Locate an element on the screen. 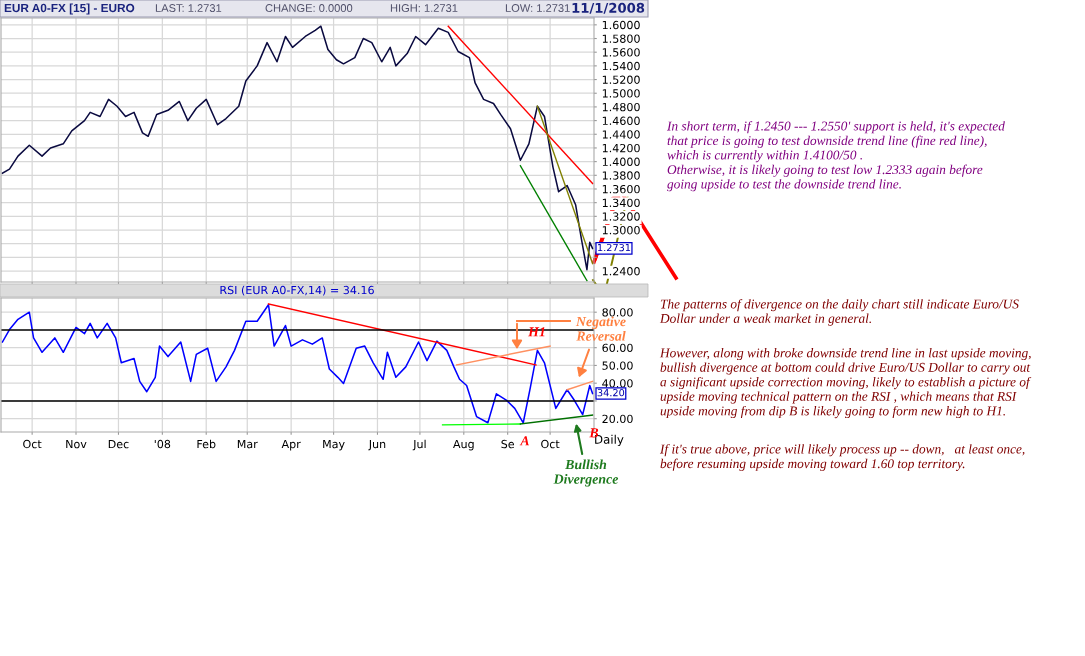 This screenshot has width=1085, height=656. text: However, along with broke downside trend line in last upside moving, bullish divergence at bottom could drive Euro/US Dollar to carry out a significant upside correction moving, likely to establish a picture of upside moving technical pattern on the RSI , which means that RSI upside moving from dip B is likely going to form new high to H1. is located at coordinates (845, 383).